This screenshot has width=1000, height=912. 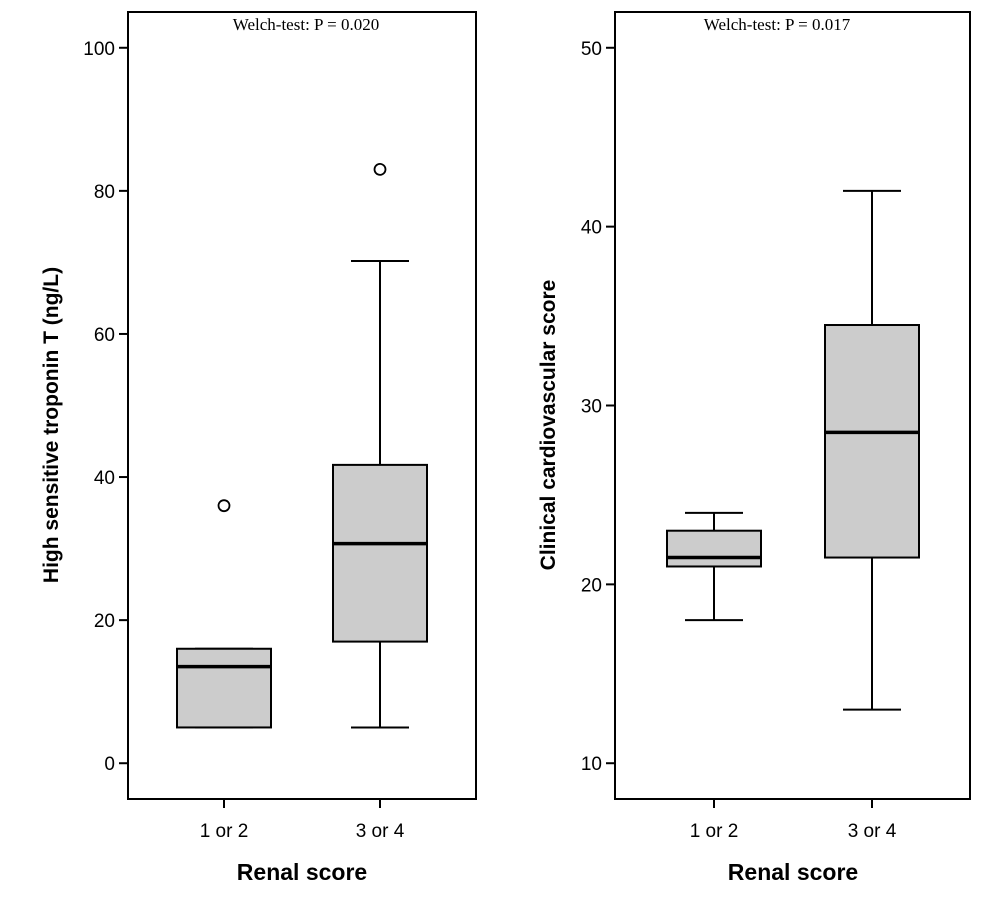 I want to click on right-y-tick-label: 20, so click(x=591, y=585).